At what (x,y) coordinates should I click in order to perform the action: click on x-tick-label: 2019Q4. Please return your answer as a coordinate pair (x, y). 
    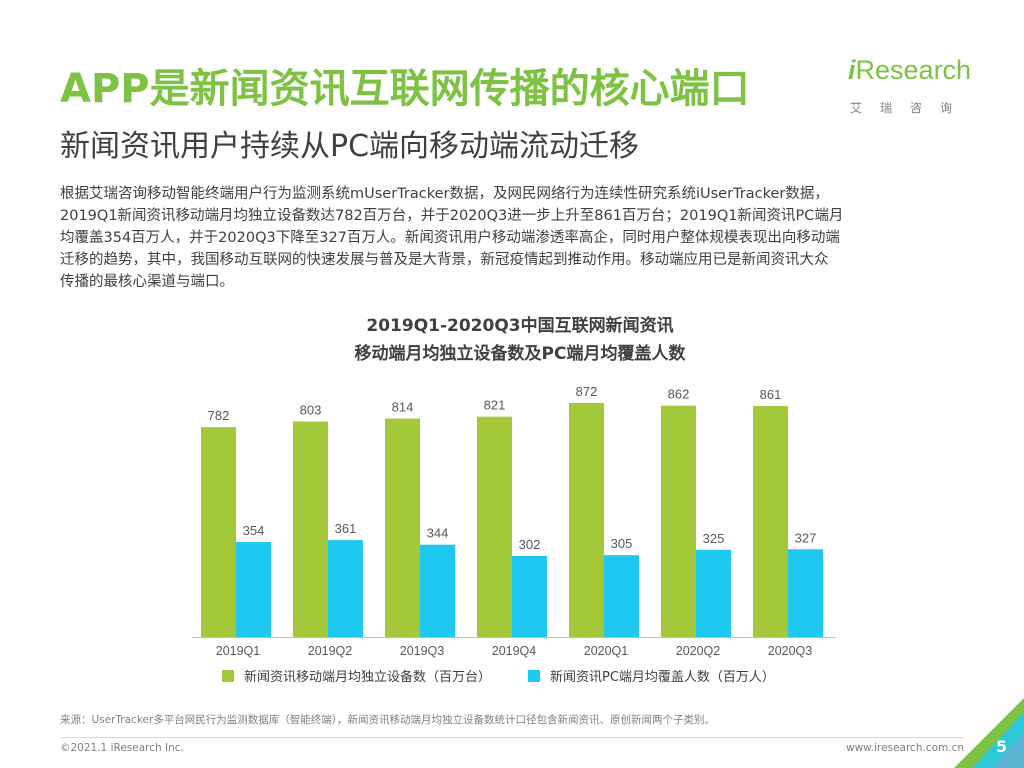
    Looking at the image, I should click on (514, 651).